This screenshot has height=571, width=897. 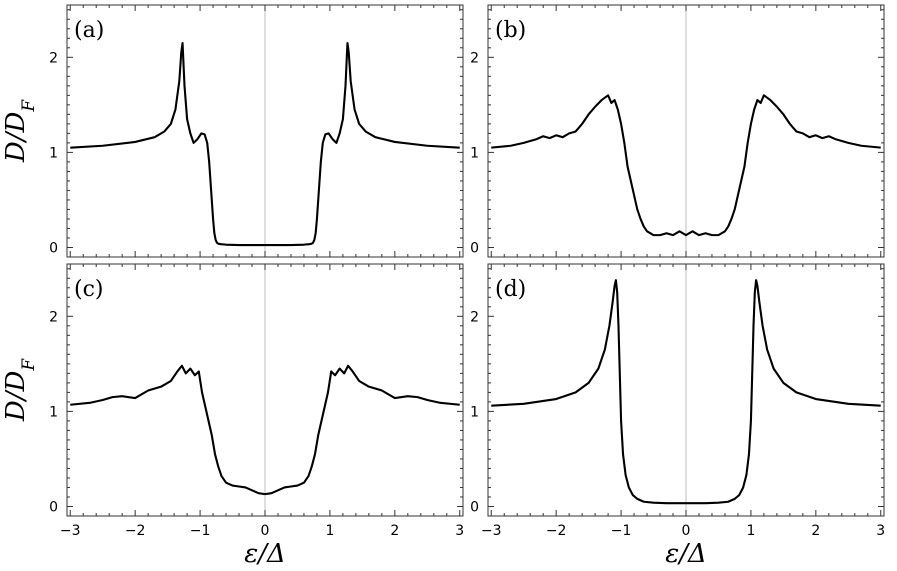 What do you see at coordinates (89, 30) in the screenshot?
I see `panel-label: (a)` at bounding box center [89, 30].